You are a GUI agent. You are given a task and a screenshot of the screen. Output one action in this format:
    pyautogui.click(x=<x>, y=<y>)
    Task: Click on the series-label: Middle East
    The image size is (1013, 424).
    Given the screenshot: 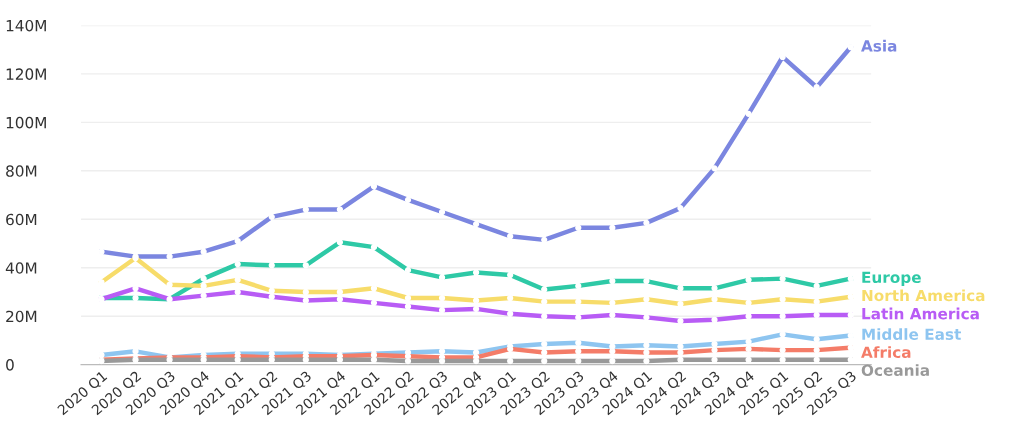 What is the action you would take?
    pyautogui.click(x=911, y=334)
    